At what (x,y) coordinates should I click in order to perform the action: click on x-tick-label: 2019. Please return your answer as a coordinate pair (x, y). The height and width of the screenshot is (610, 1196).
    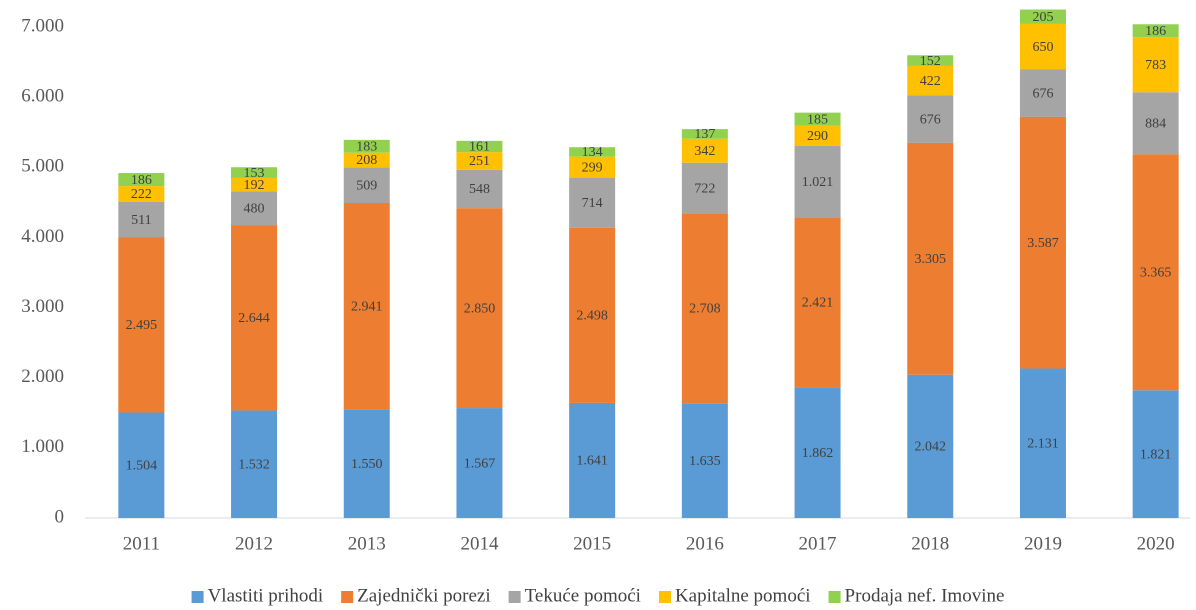
    Looking at the image, I should click on (1043, 543).